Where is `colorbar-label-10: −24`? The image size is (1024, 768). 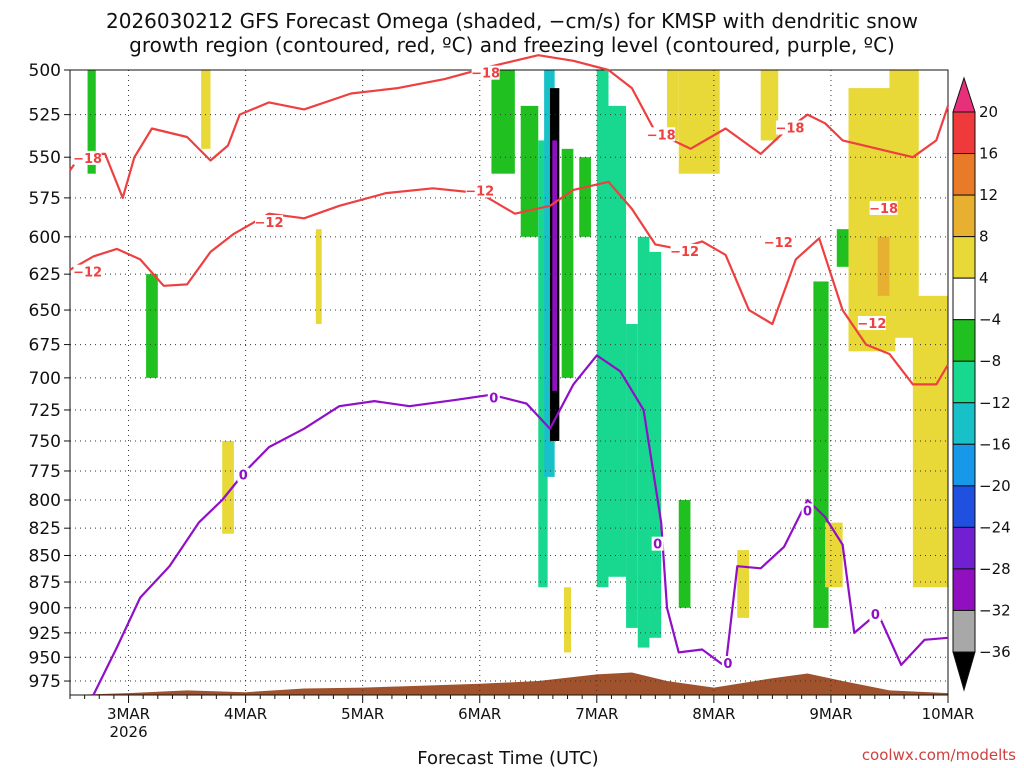
colorbar-label-10: −24 is located at coordinates (995, 527).